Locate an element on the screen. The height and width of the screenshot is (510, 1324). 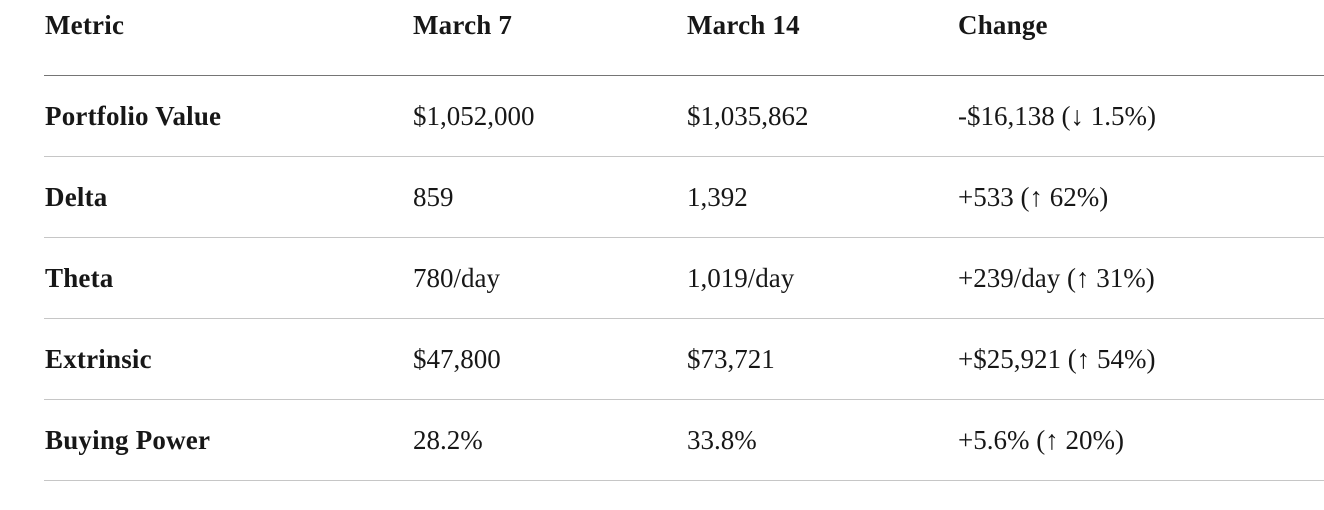
metric-label: Portfolio Value is located at coordinates (228, 116).